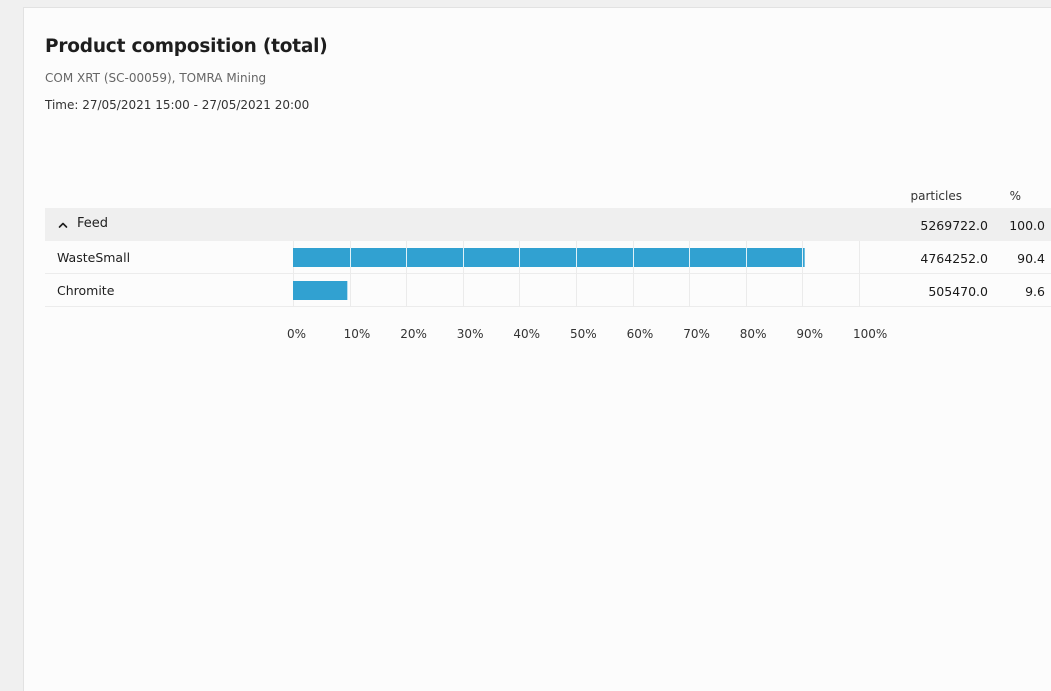 This screenshot has width=1051, height=691. I want to click on report-title: Product composition (total), so click(186, 46).